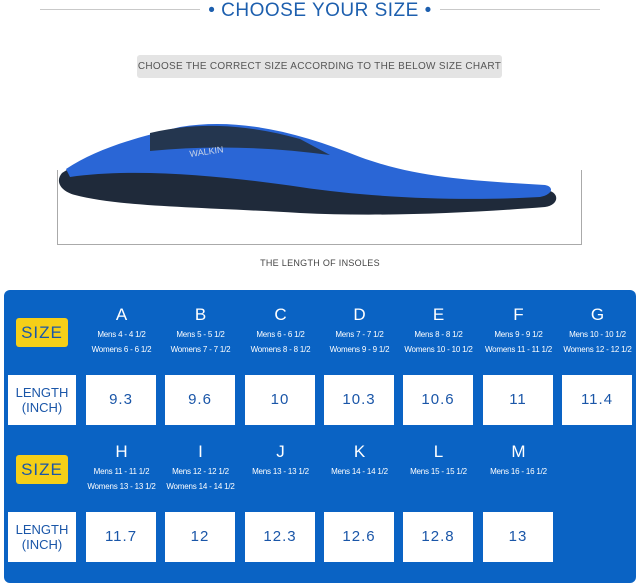 The height and width of the screenshot is (587, 640). I want to click on length-value: 12.6, so click(359, 537).